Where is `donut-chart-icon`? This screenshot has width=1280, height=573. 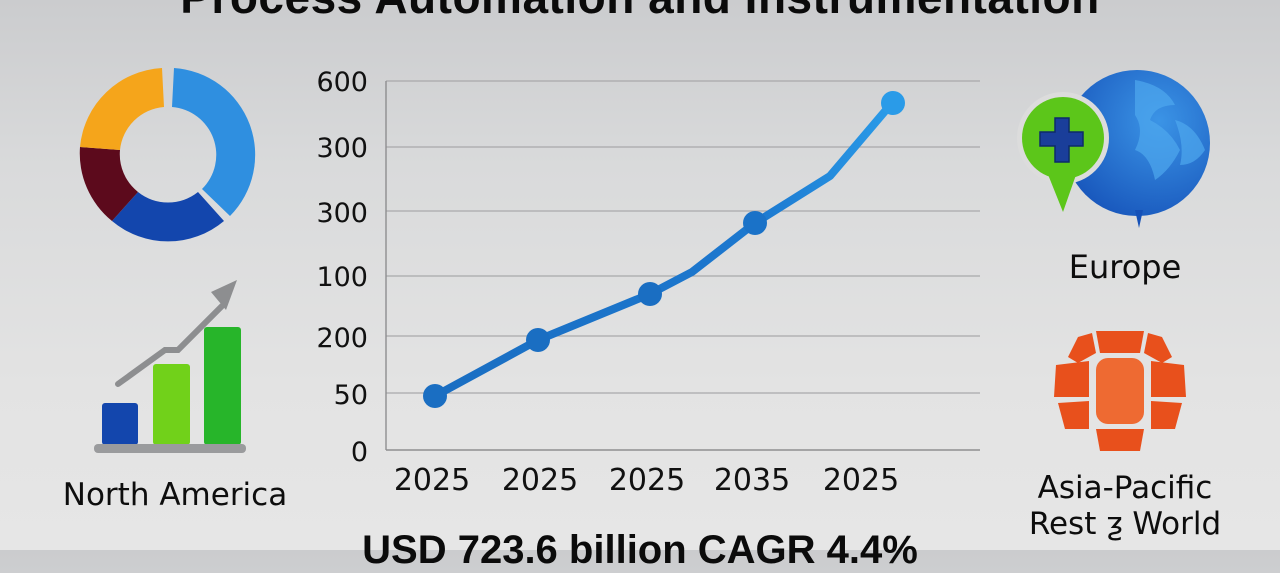
donut-chart-icon is located at coordinates (167, 155).